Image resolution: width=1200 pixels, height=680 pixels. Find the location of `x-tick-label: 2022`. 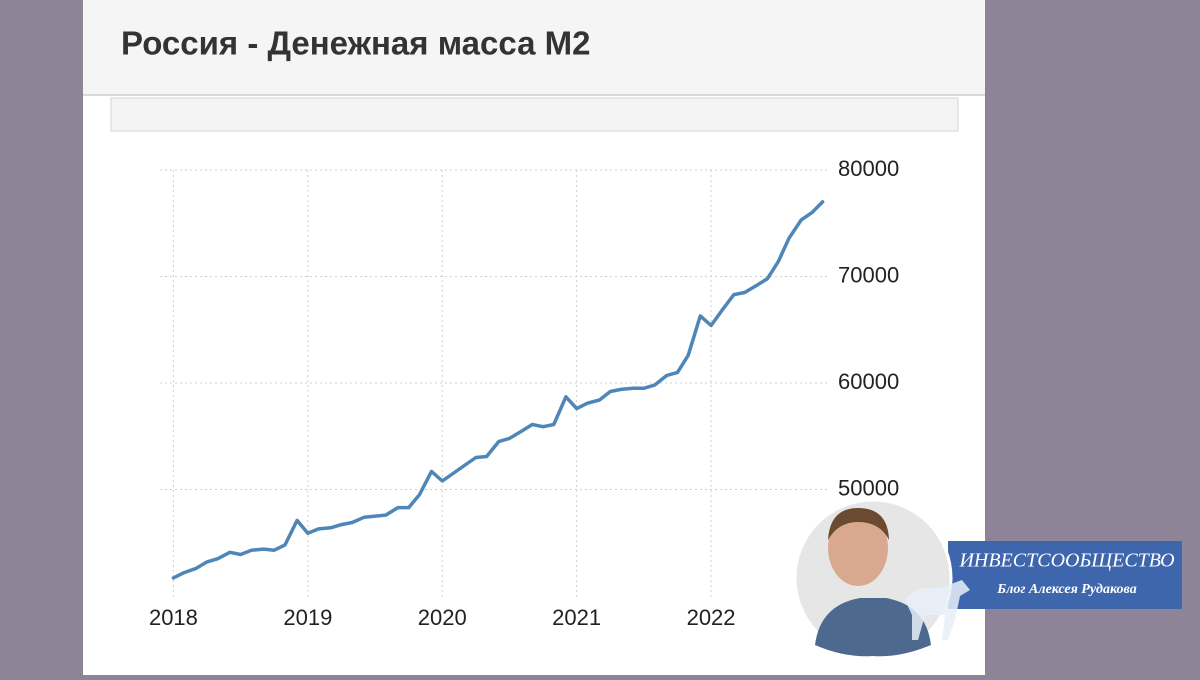

x-tick-label: 2022 is located at coordinates (711, 617).